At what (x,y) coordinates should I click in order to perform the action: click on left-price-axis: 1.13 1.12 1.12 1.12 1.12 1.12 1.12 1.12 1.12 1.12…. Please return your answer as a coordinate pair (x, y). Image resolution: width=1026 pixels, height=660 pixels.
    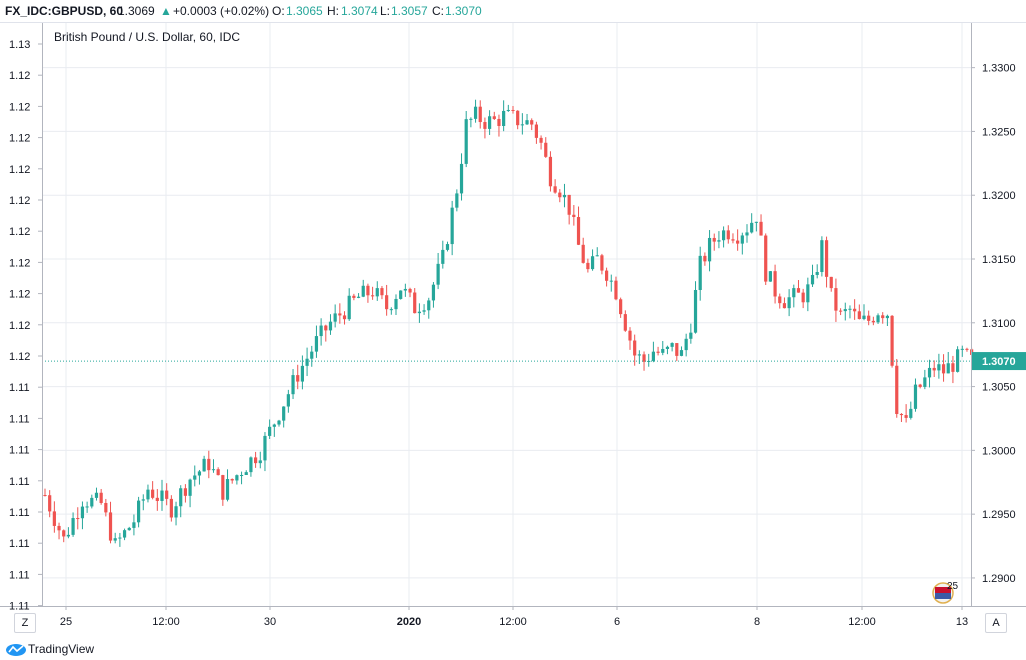
    Looking at the image, I should click on (25, 326).